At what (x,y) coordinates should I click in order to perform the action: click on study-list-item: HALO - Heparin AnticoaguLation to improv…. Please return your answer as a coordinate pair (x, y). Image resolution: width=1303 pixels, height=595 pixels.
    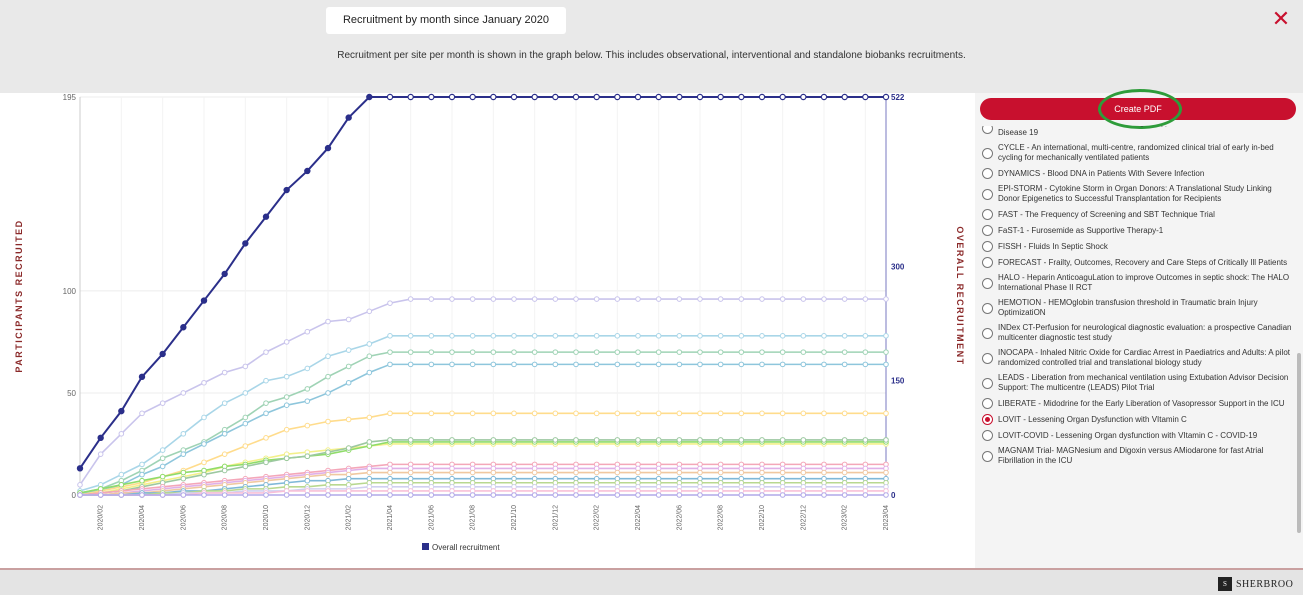
    Looking at the image, I should click on (1136, 283).